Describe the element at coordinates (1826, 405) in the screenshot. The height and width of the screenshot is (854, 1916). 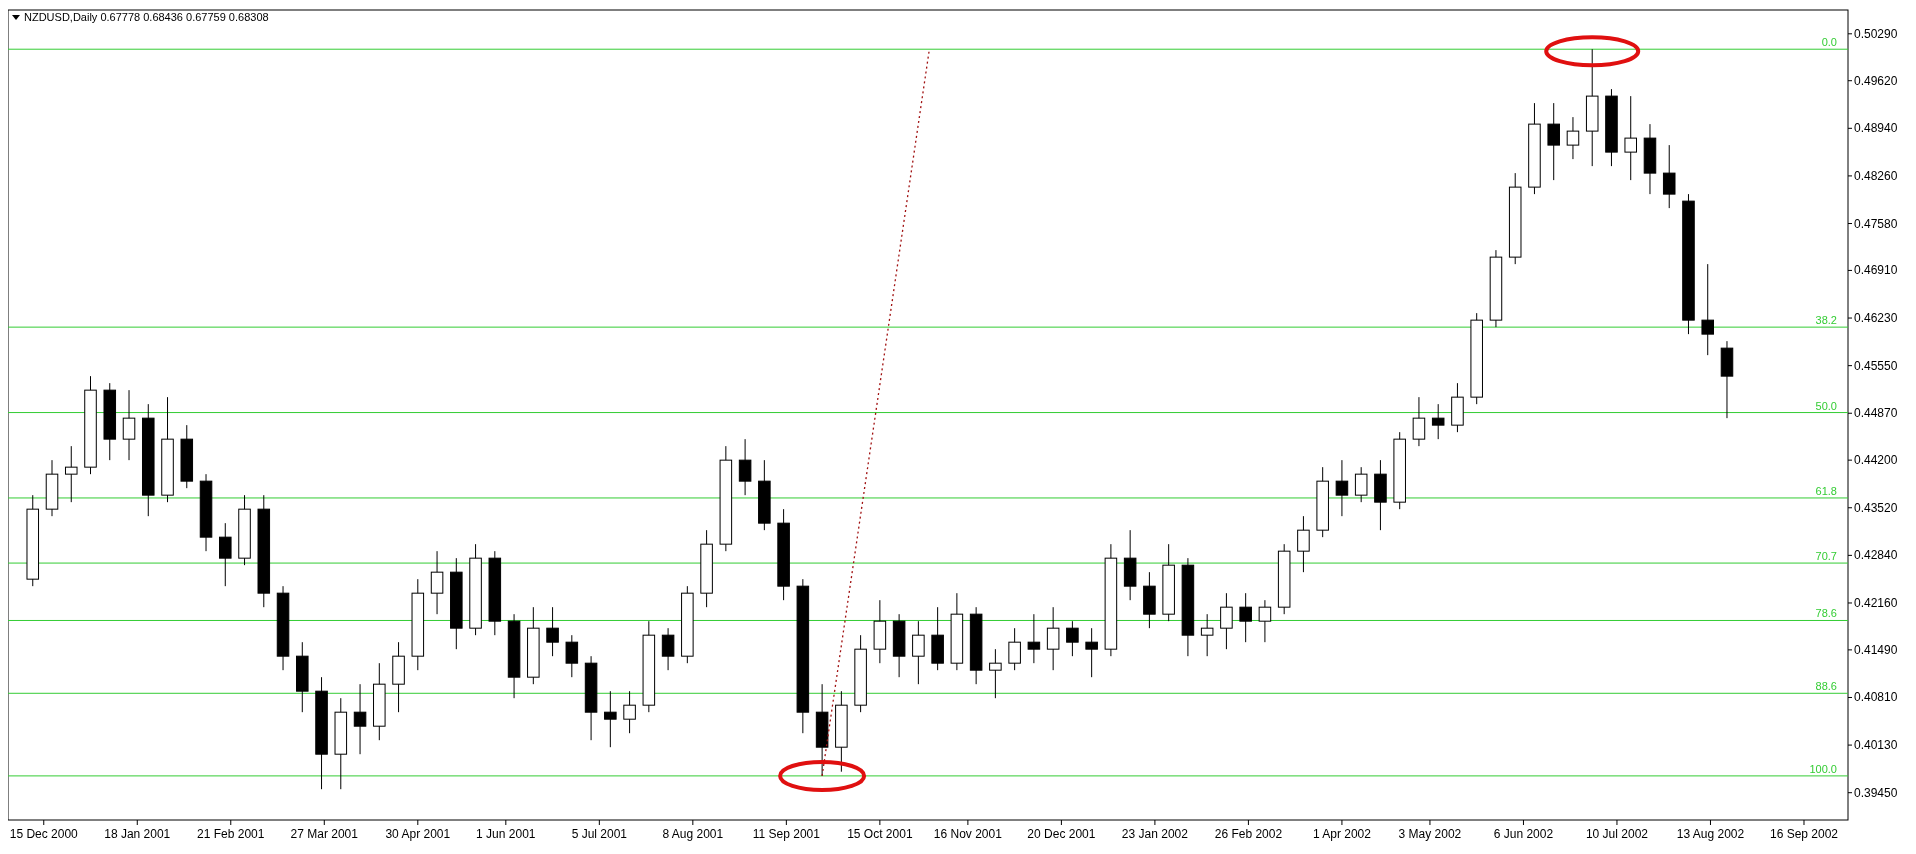
I see `annotation: 50.0` at that location.